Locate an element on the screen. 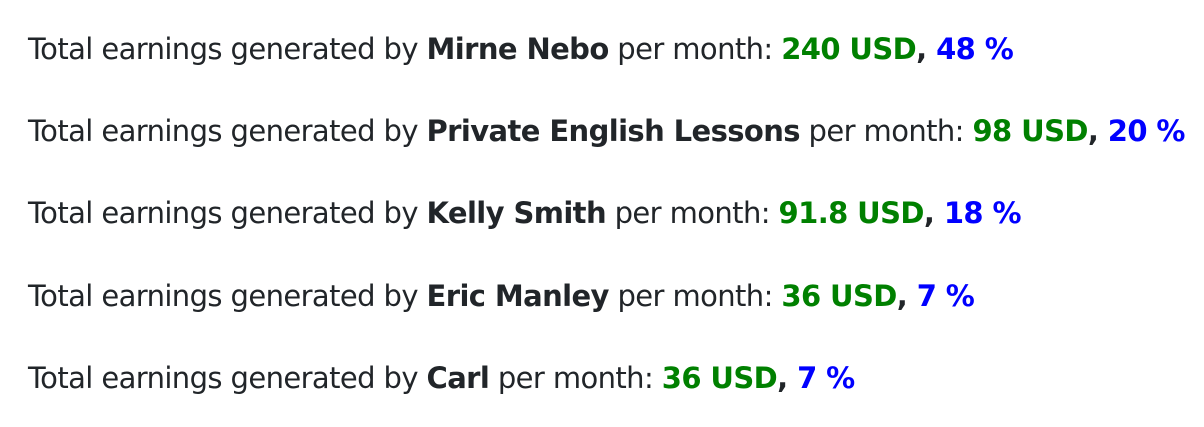 The image size is (1204, 427). earnings-usd: 98 USD is located at coordinates (1030, 131).